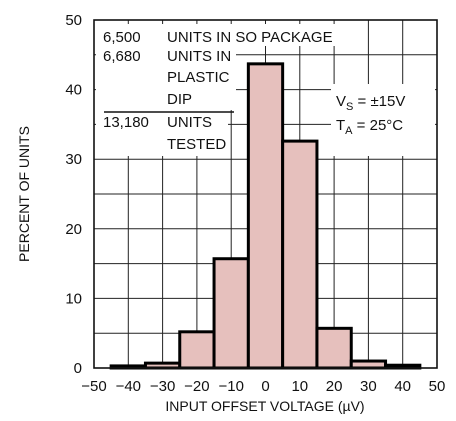  Describe the element at coordinates (196, 386) in the screenshot. I see `x-tick-label: −20` at that location.